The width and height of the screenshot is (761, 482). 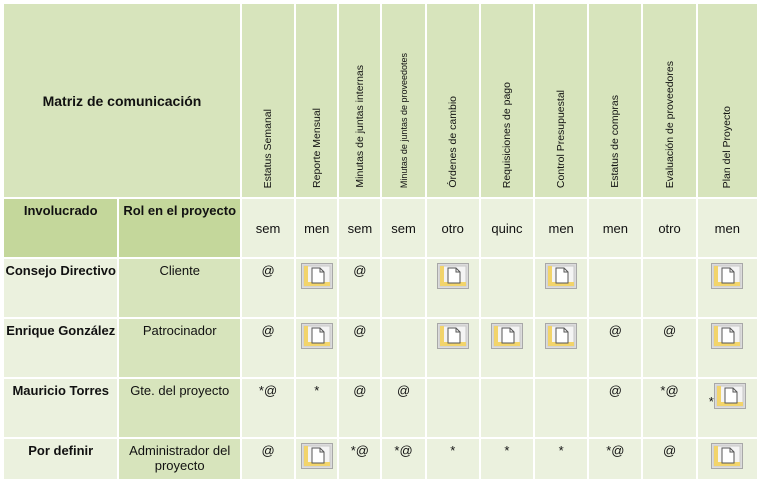 I want to click on matrix-title: Matriz de comunicación, so click(x=122, y=100).